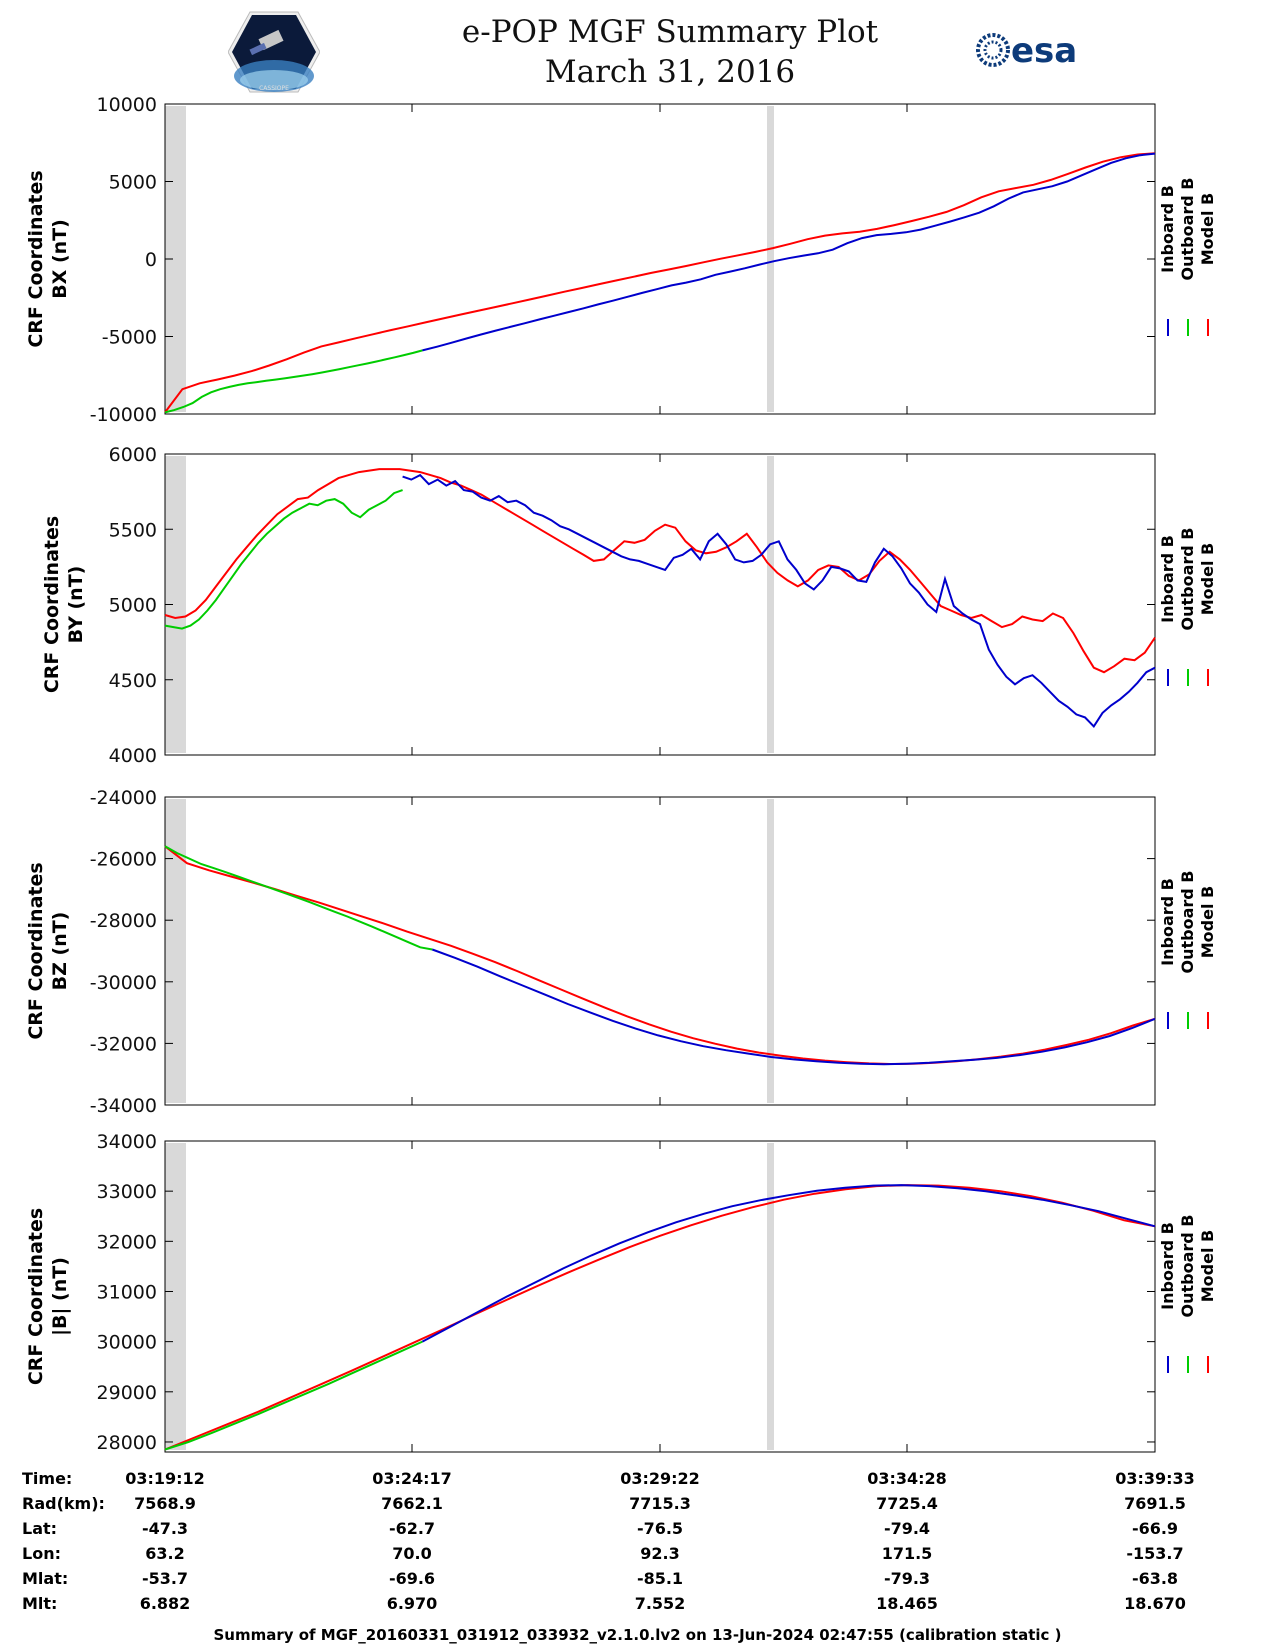 The width and height of the screenshot is (1275, 1650). What do you see at coordinates (907, 1553) in the screenshot?
I see `x-table-cell: 171.5` at bounding box center [907, 1553].